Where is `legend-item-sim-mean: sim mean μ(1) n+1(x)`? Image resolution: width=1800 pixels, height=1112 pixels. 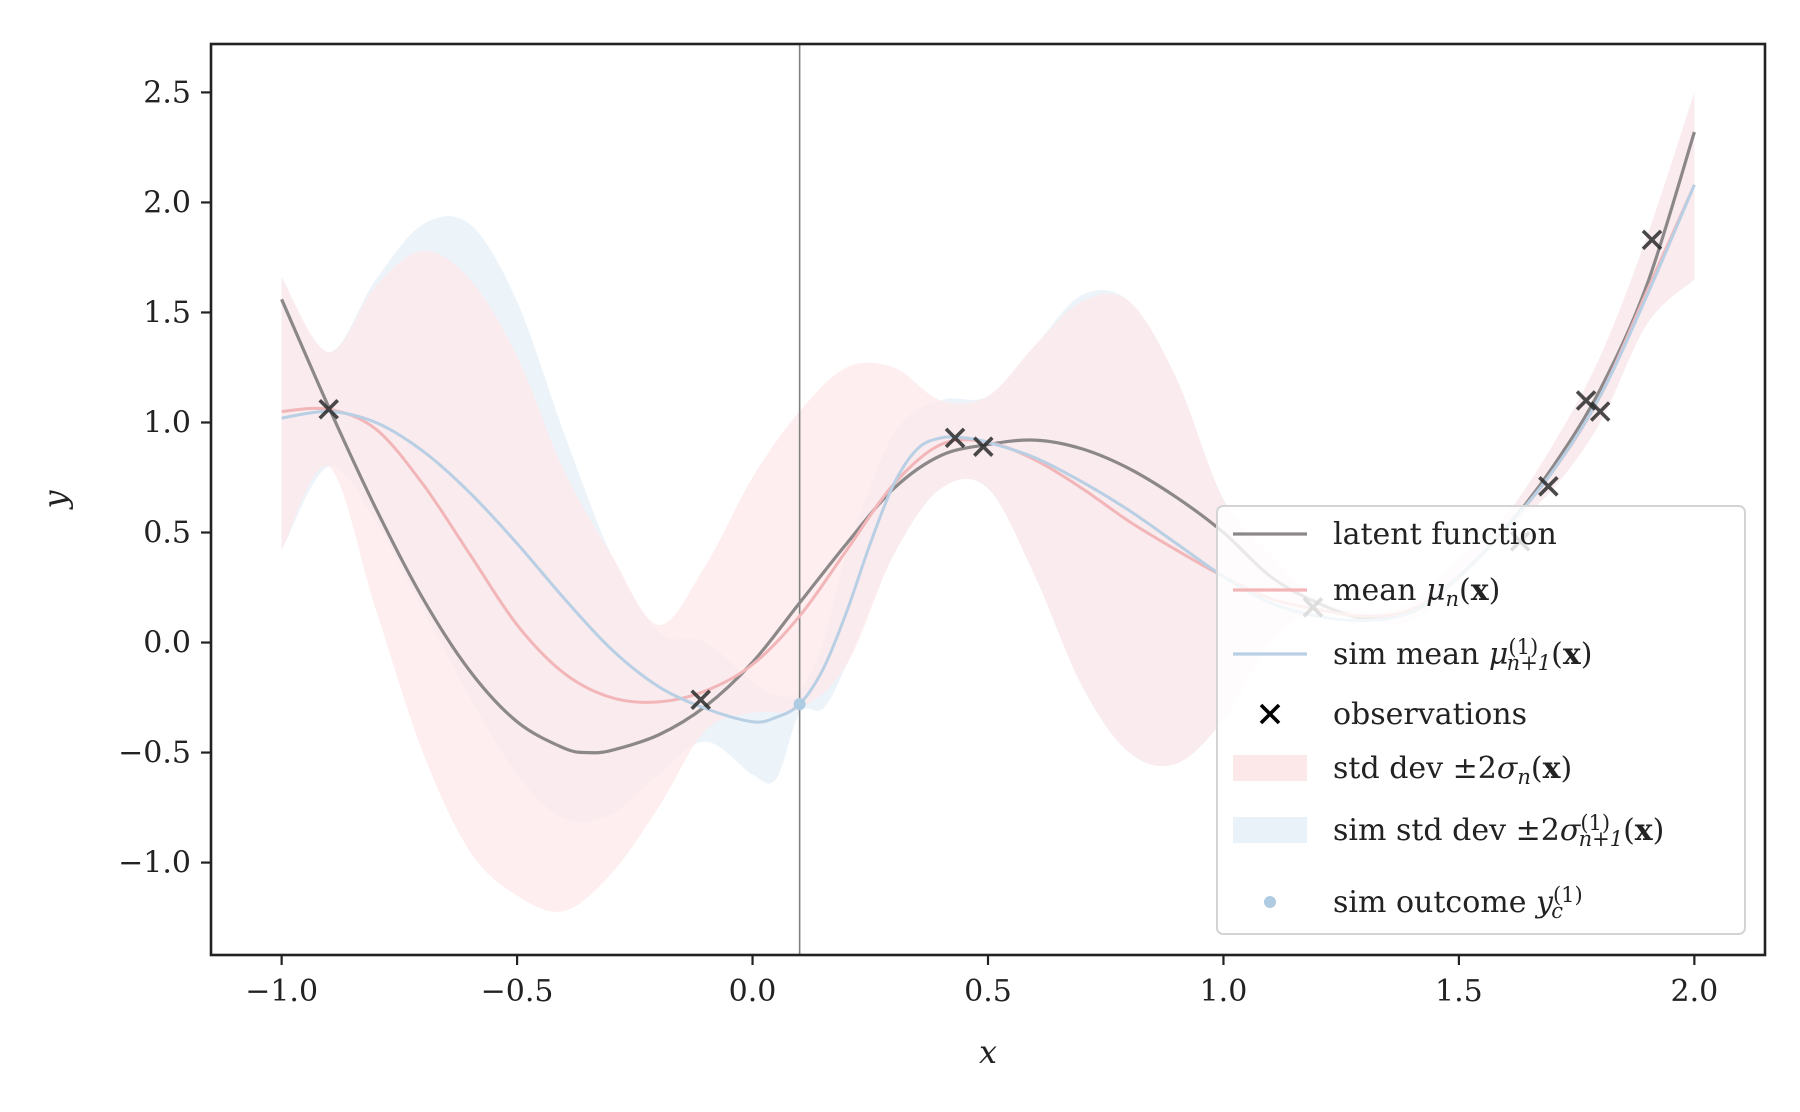 legend-item-sim-mean: sim mean μ(1) n+1(x) is located at coordinates (1412, 655).